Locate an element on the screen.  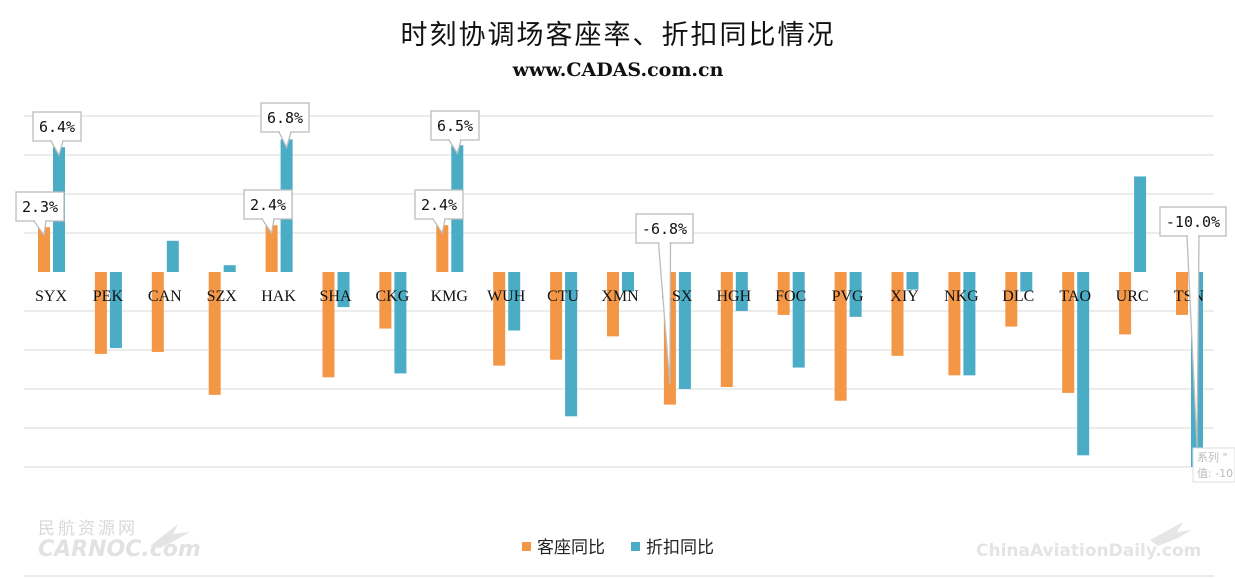
data-label-tsn-discount: -10.0% is located at coordinates (1193, 327).